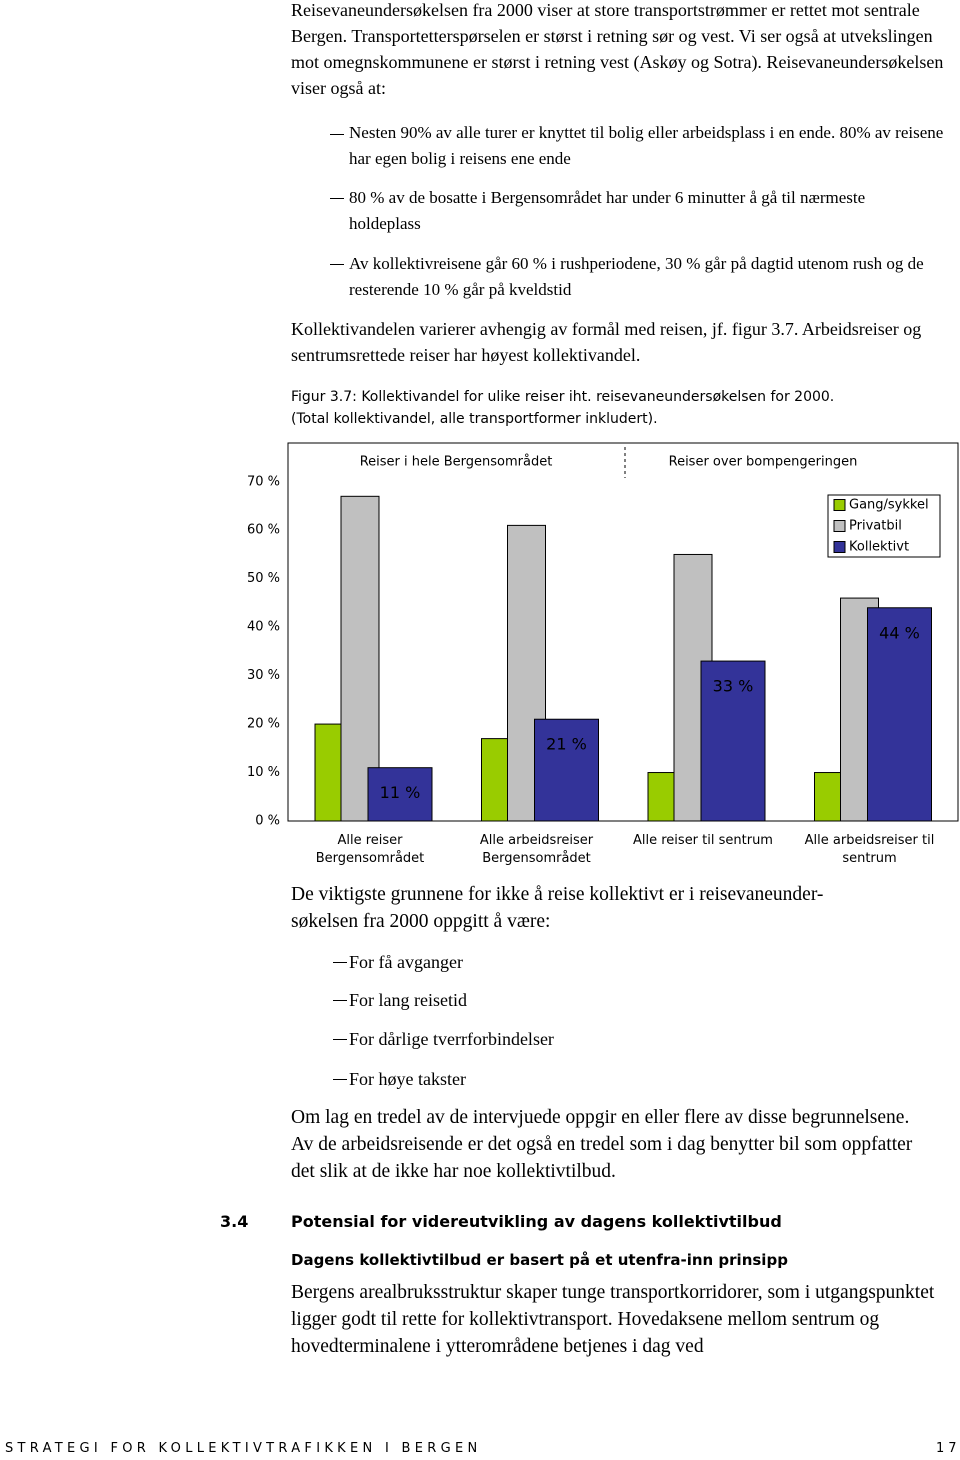  What do you see at coordinates (370, 849) in the screenshot?
I see `x-tick-label: Alle reiser Bergensområdet` at bounding box center [370, 849].